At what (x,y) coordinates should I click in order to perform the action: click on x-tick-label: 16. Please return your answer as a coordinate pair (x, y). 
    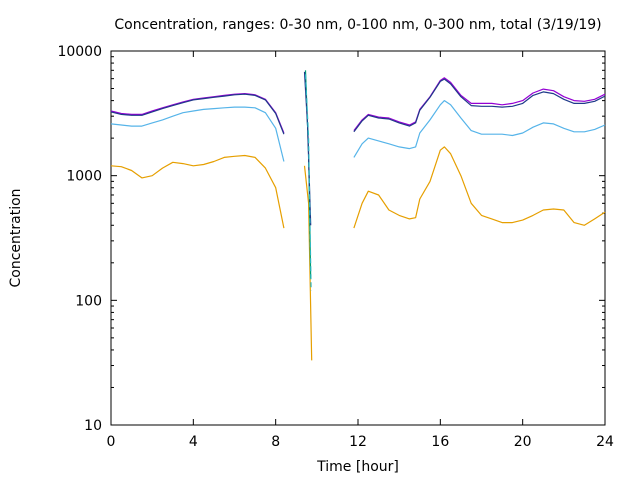
    Looking at the image, I should click on (440, 442).